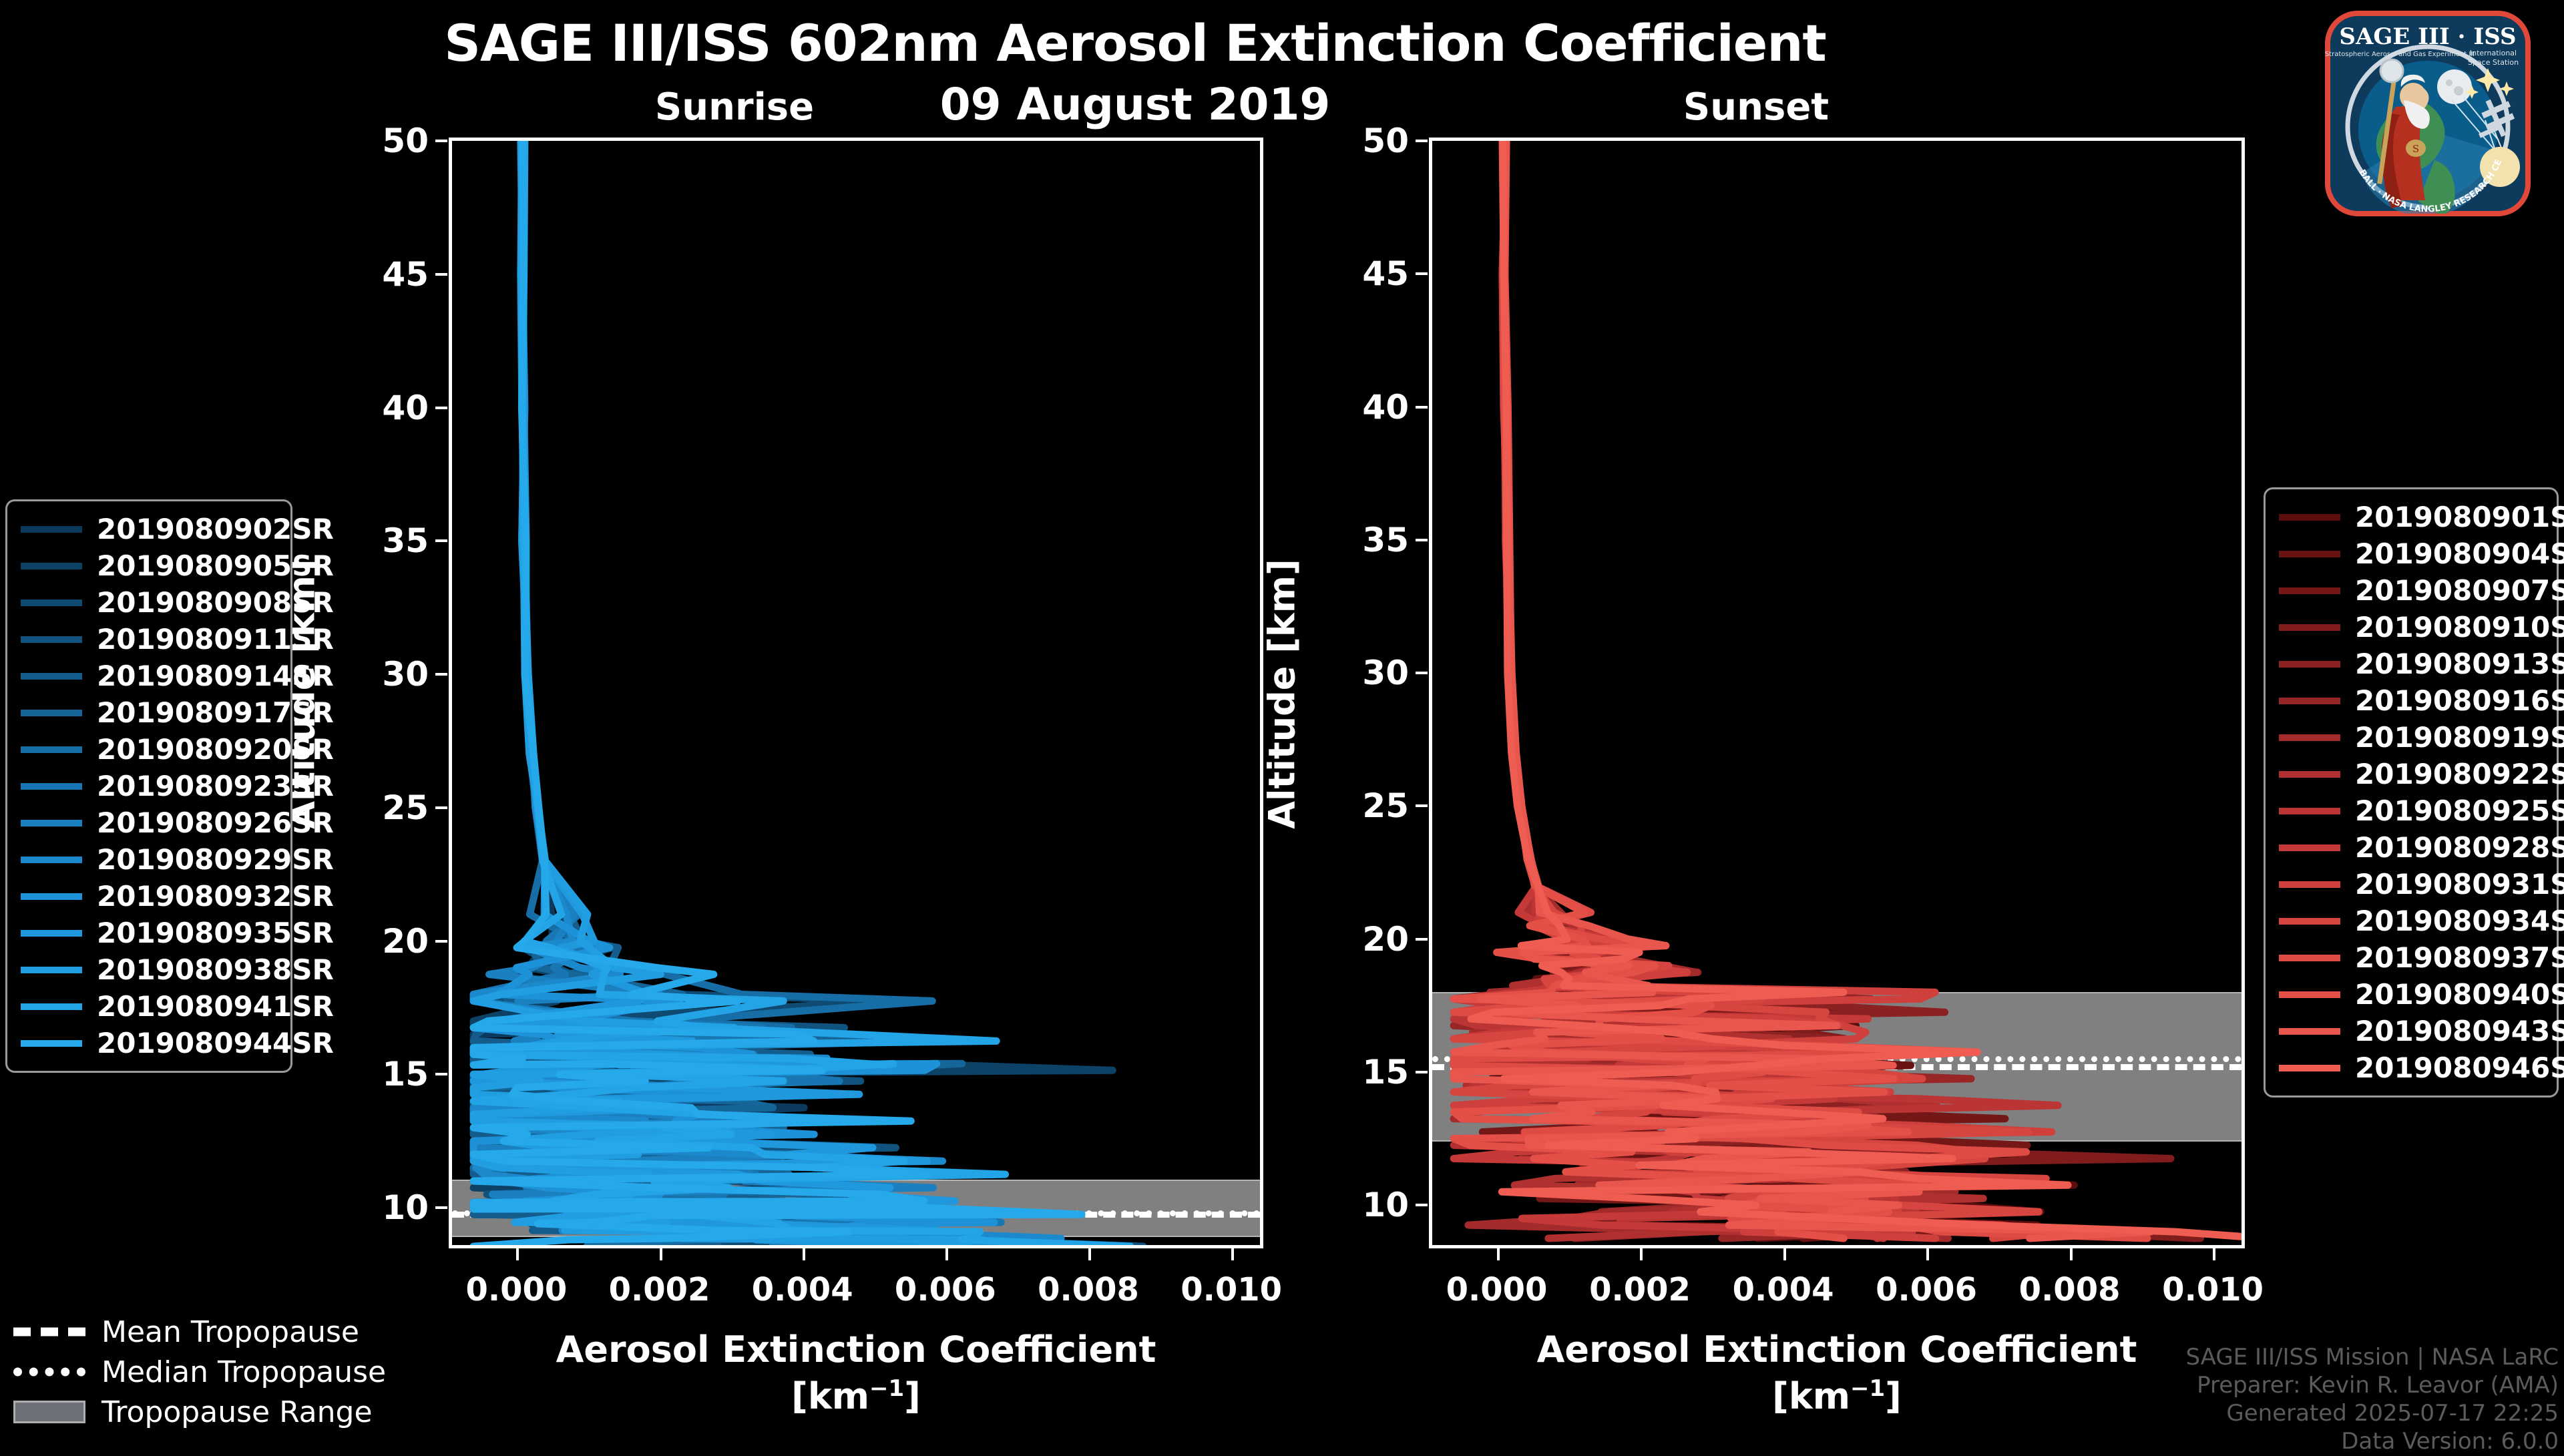 The image size is (2564, 1456). Describe the element at coordinates (216, 969) in the screenshot. I see `legend-sunrise-label: 2019080938SR` at that location.